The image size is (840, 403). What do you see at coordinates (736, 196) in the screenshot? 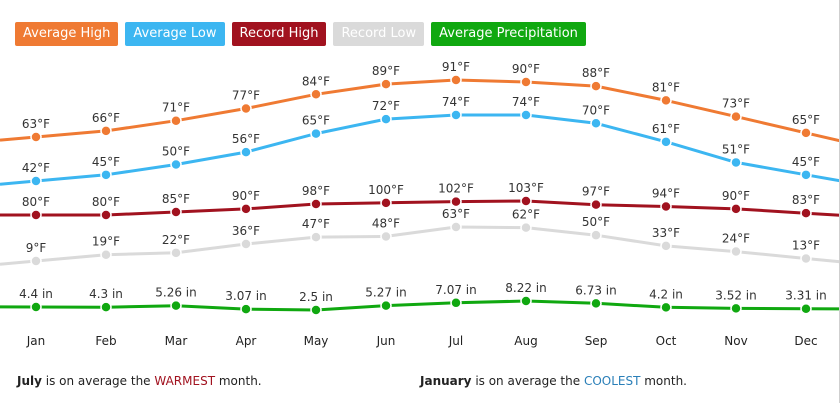
I see `record-high-value-label: 90°F` at bounding box center [736, 196].